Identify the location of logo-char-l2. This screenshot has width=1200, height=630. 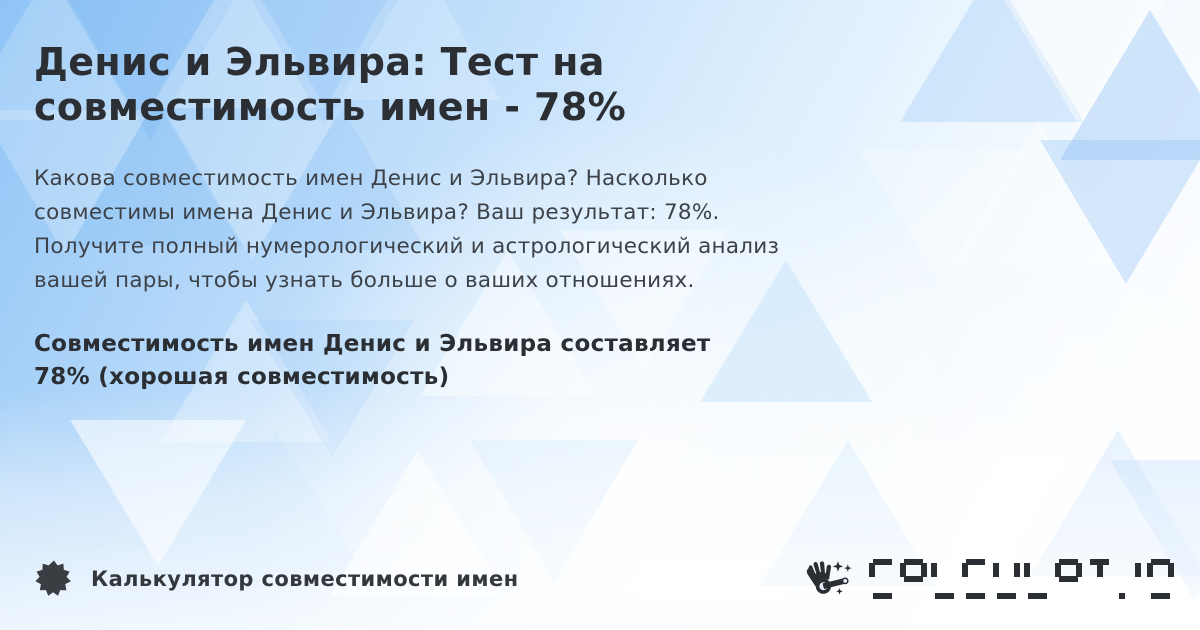
(1037, 579).